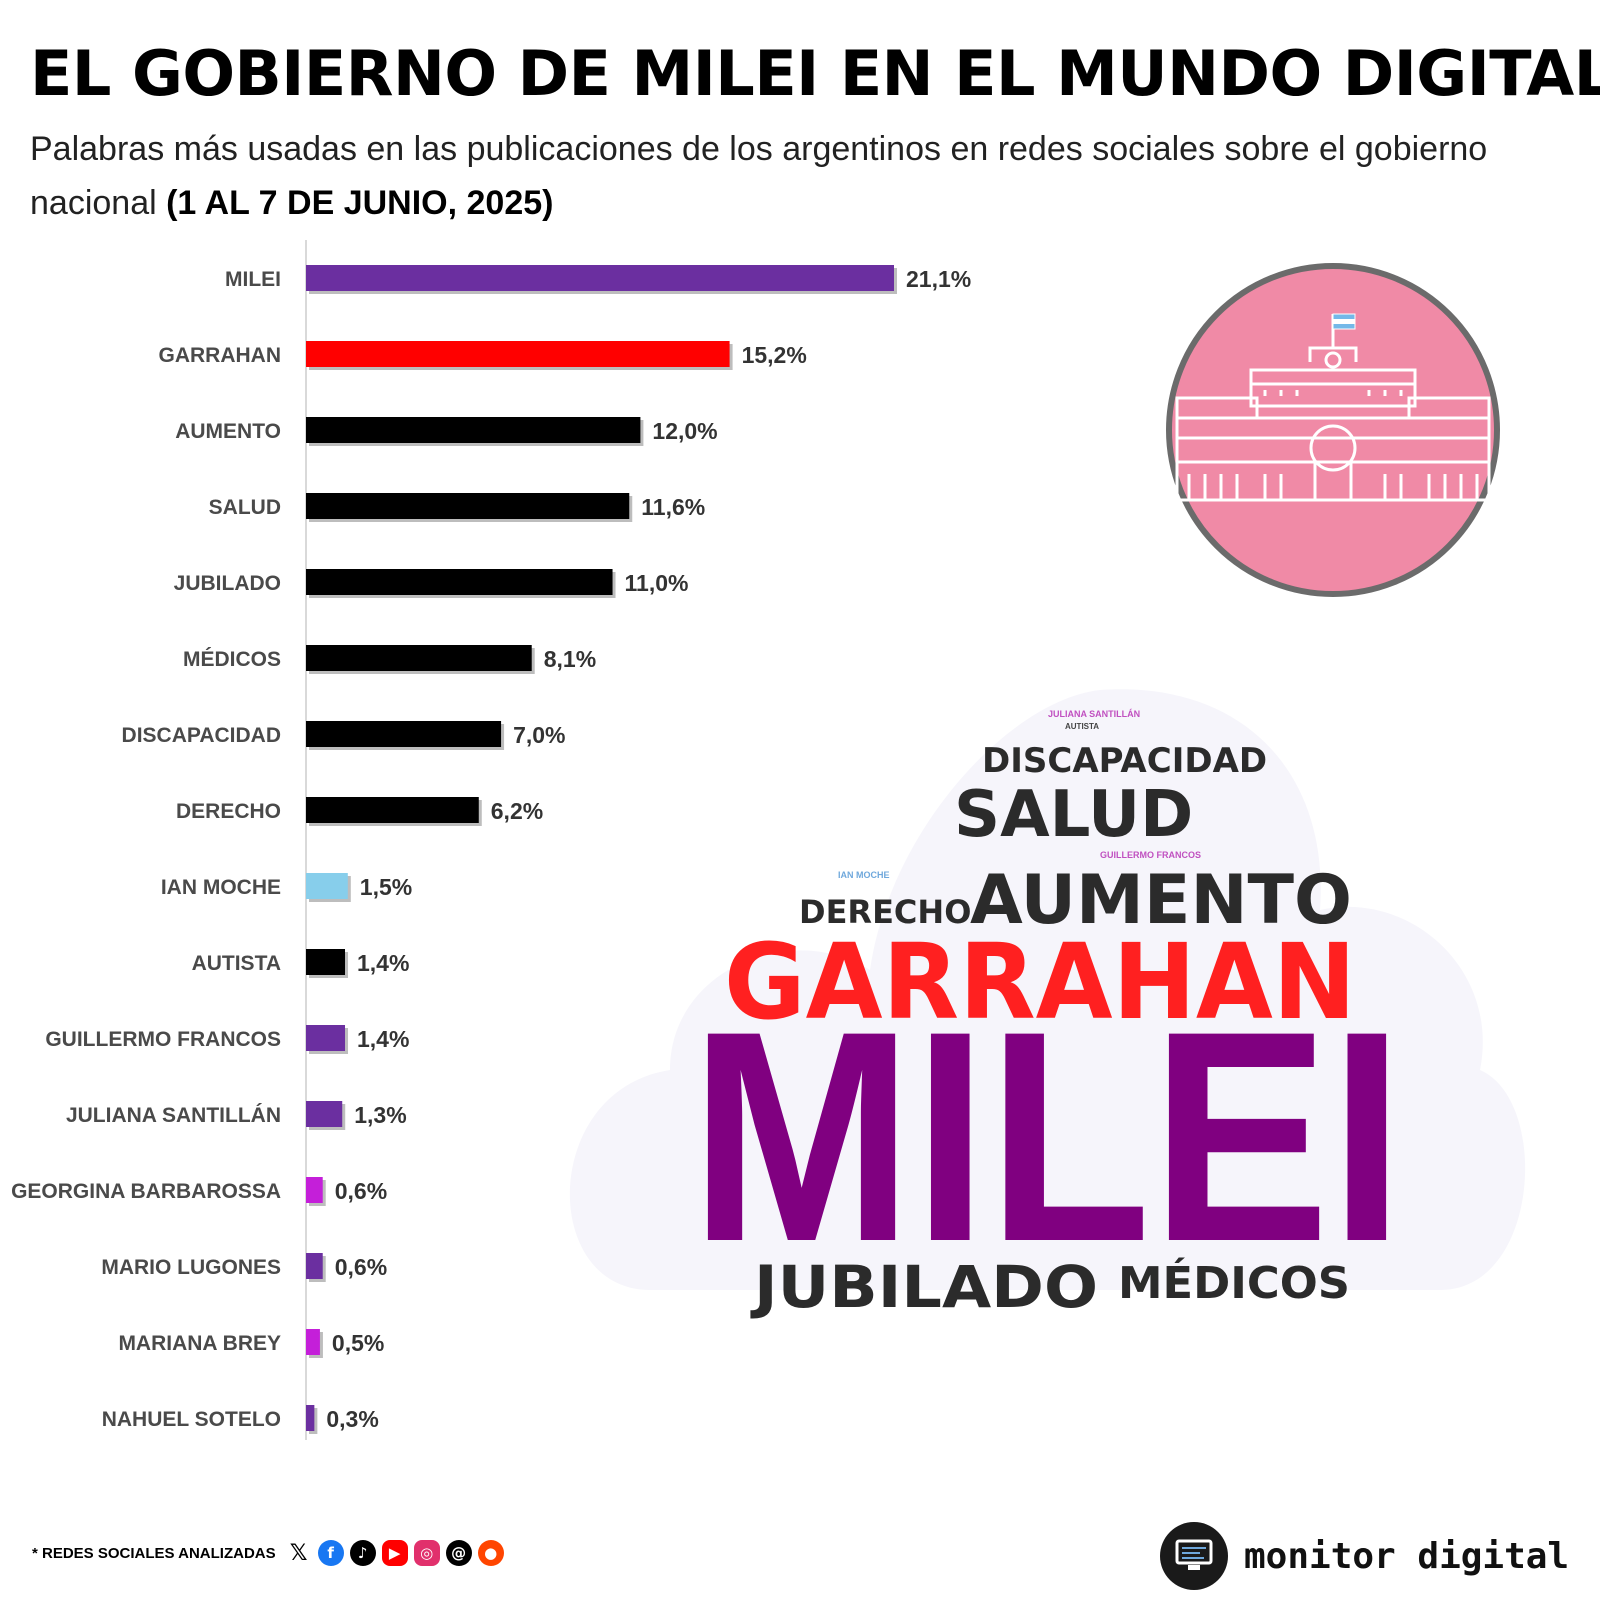  Describe the element at coordinates (774, 355) in the screenshot. I see `value-label: 15,2%` at that location.